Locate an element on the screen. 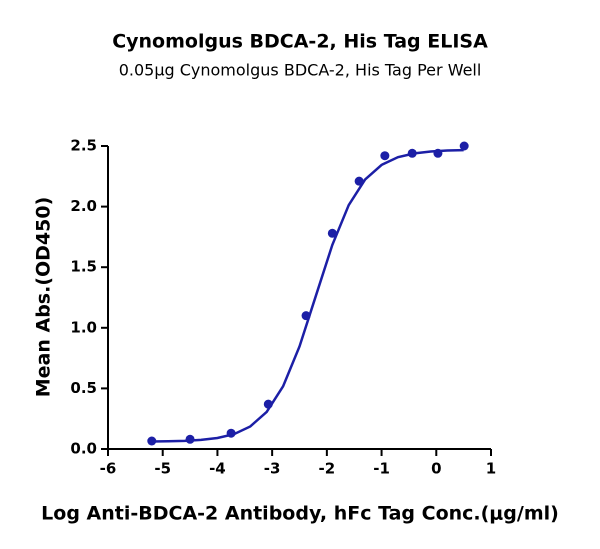  x-tick-label: 1 is located at coordinates (491, 469).